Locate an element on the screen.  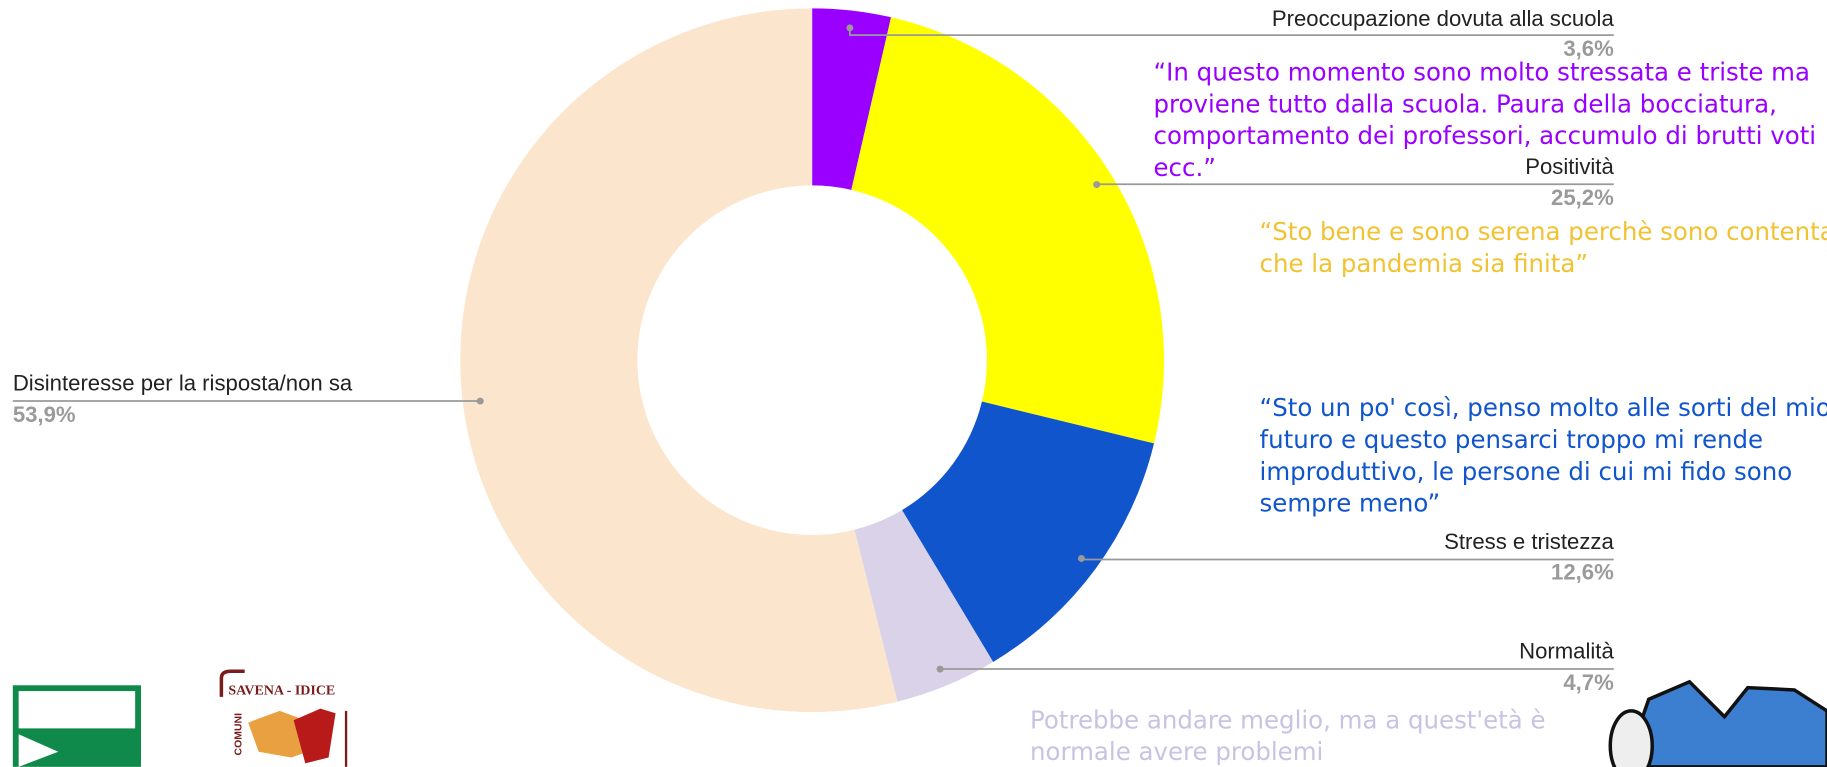
region-logo is located at coordinates (76, 726).